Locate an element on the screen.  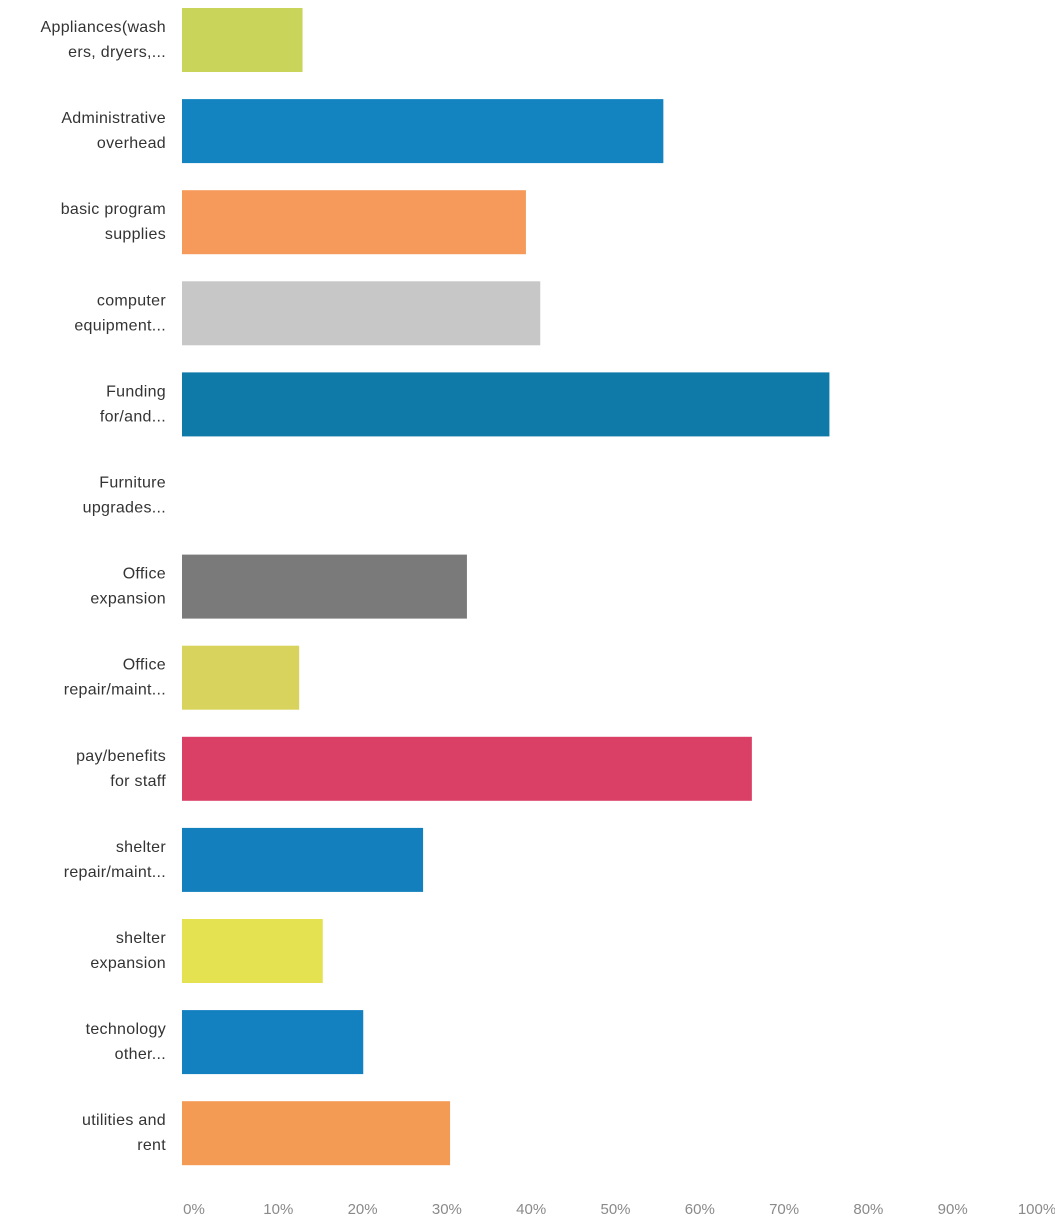
category-label-line: Furniture is located at coordinates (132, 483).